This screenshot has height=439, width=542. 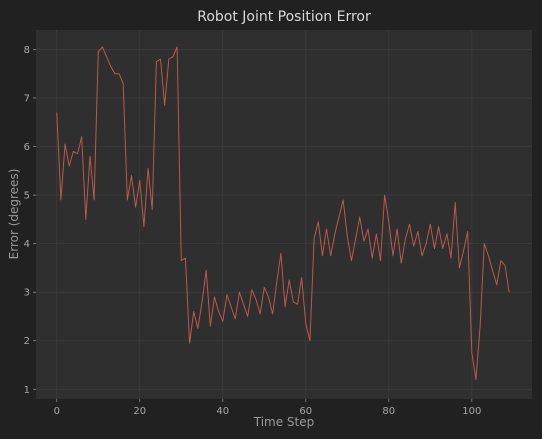 What do you see at coordinates (139, 411) in the screenshot?
I see `x-tick-label: 20` at bounding box center [139, 411].